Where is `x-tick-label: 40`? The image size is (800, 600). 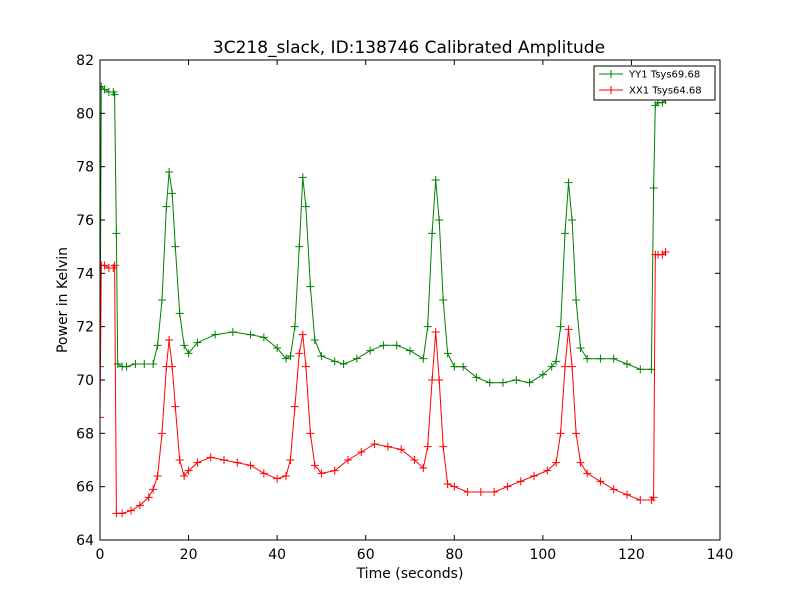 x-tick-label: 40 is located at coordinates (277, 555).